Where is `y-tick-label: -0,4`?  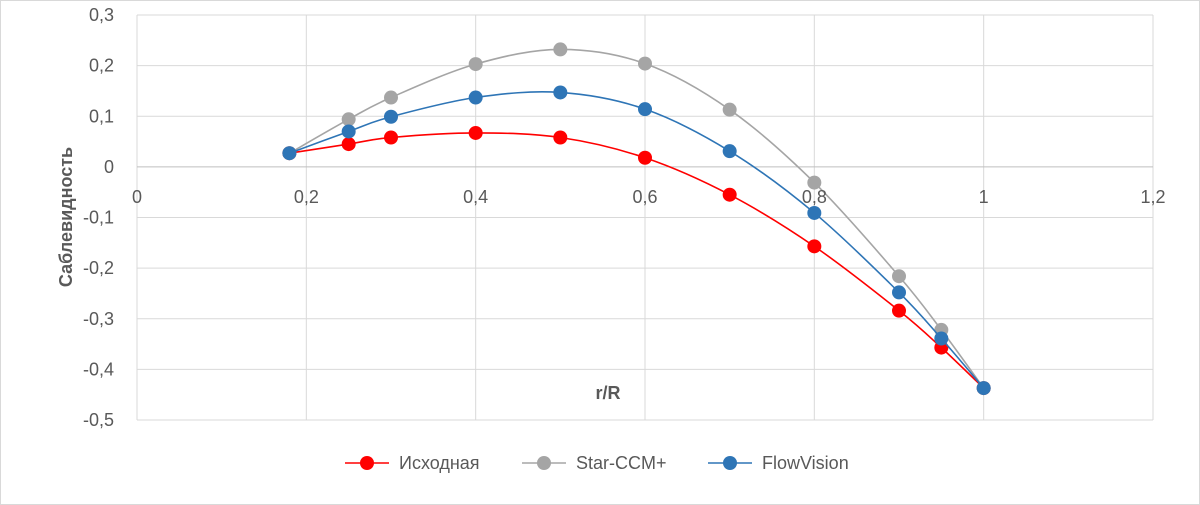
y-tick-label: -0,4 is located at coordinates (98, 369).